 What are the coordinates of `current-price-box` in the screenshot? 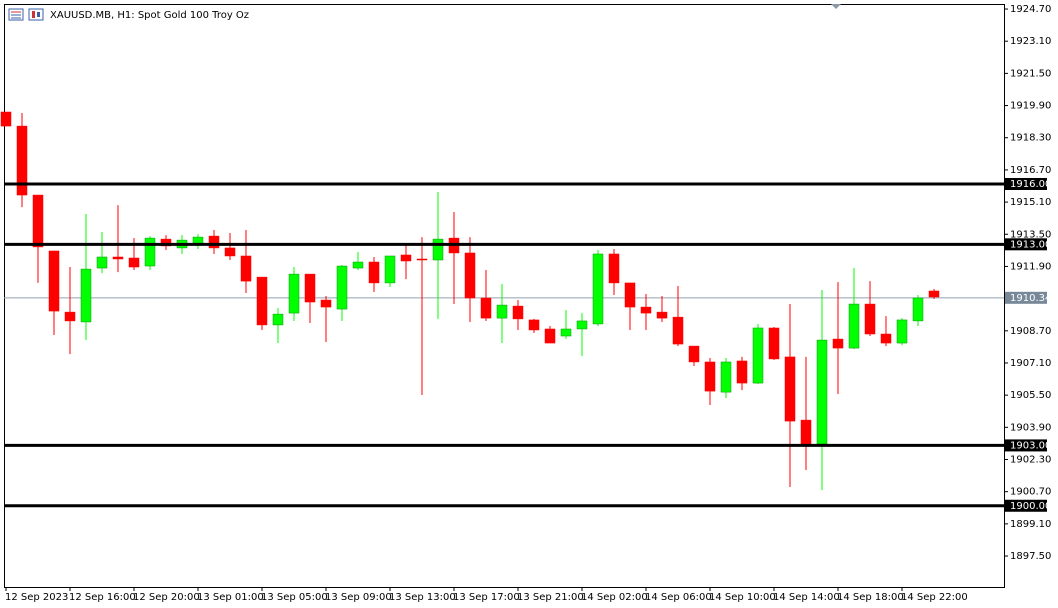 It's located at (1026, 297).